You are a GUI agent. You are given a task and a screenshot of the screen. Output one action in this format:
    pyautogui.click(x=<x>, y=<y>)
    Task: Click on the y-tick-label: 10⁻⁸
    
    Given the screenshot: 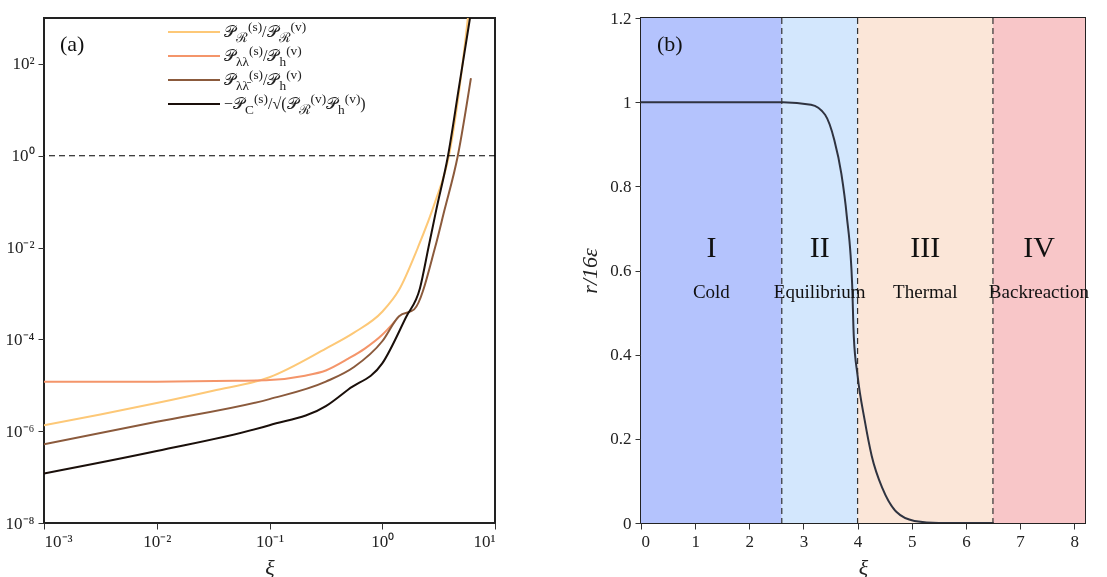 What is the action you would take?
    pyautogui.click(x=20, y=523)
    